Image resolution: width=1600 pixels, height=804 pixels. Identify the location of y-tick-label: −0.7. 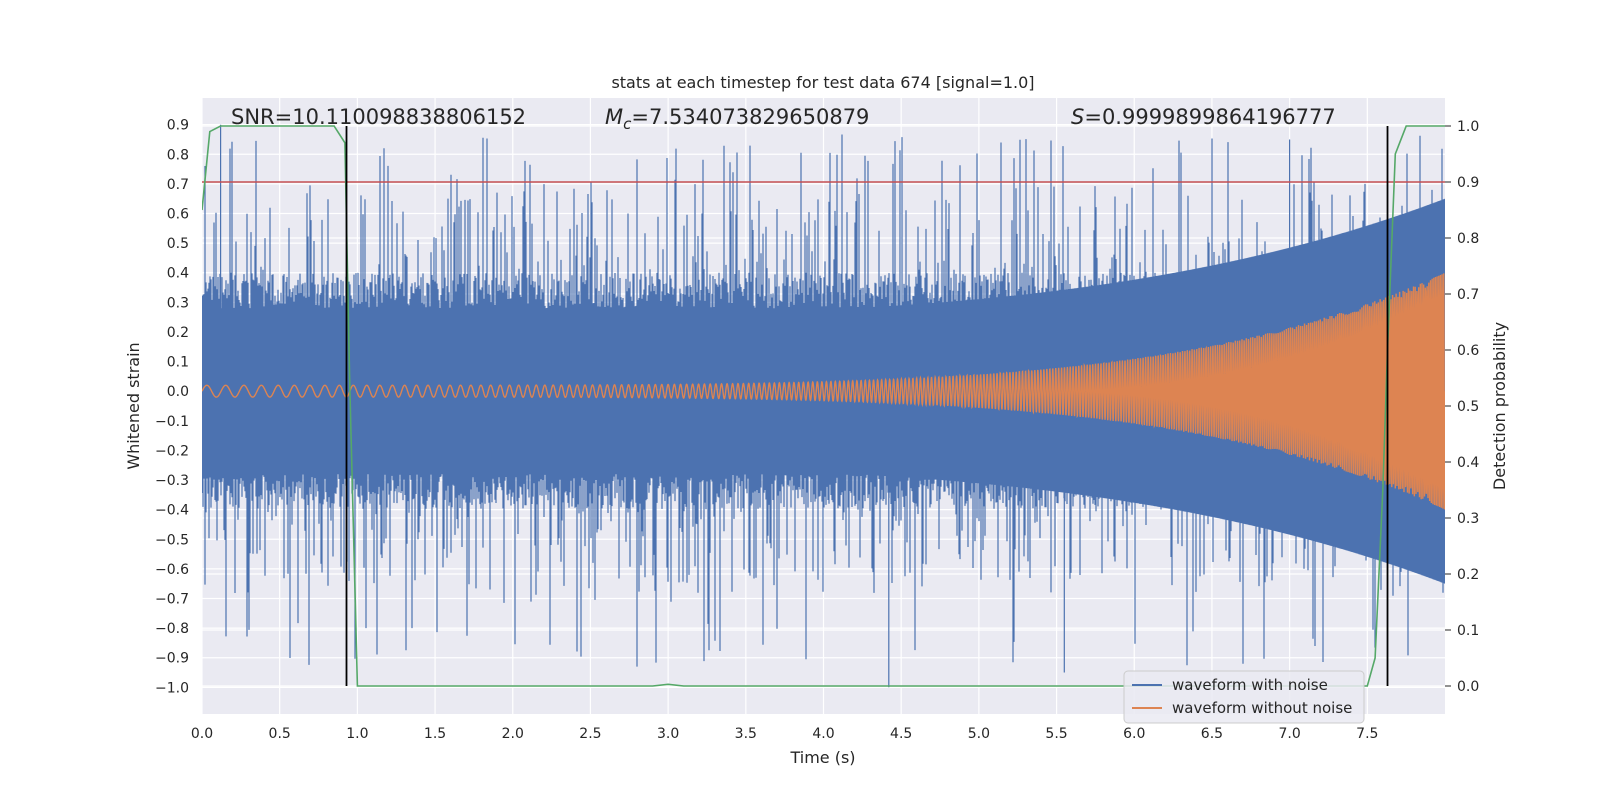
(172, 600).